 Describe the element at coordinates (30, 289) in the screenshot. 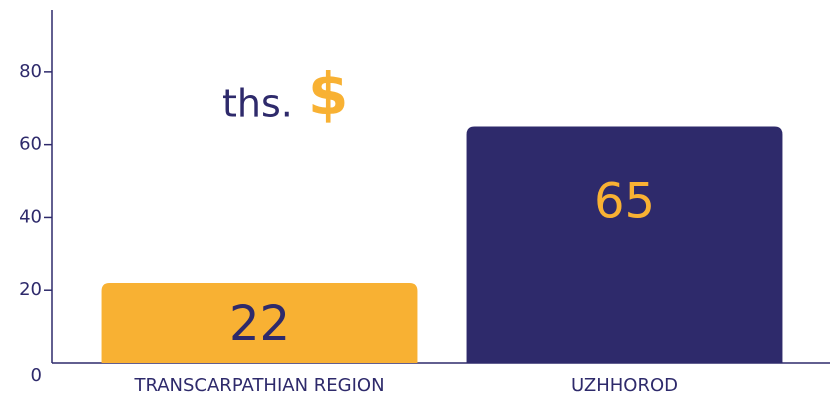

I see `y-tick-label: 20` at that location.